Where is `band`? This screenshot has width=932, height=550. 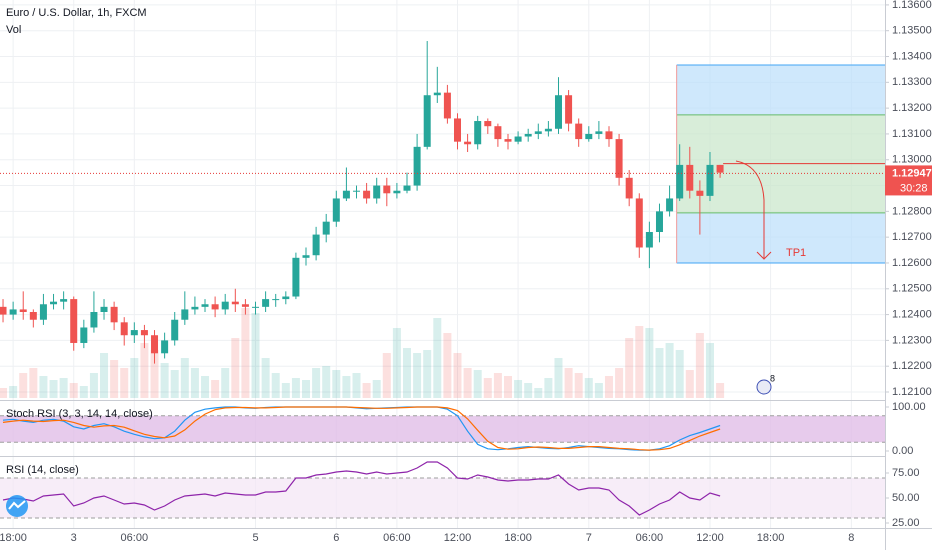
band is located at coordinates (442, 498).